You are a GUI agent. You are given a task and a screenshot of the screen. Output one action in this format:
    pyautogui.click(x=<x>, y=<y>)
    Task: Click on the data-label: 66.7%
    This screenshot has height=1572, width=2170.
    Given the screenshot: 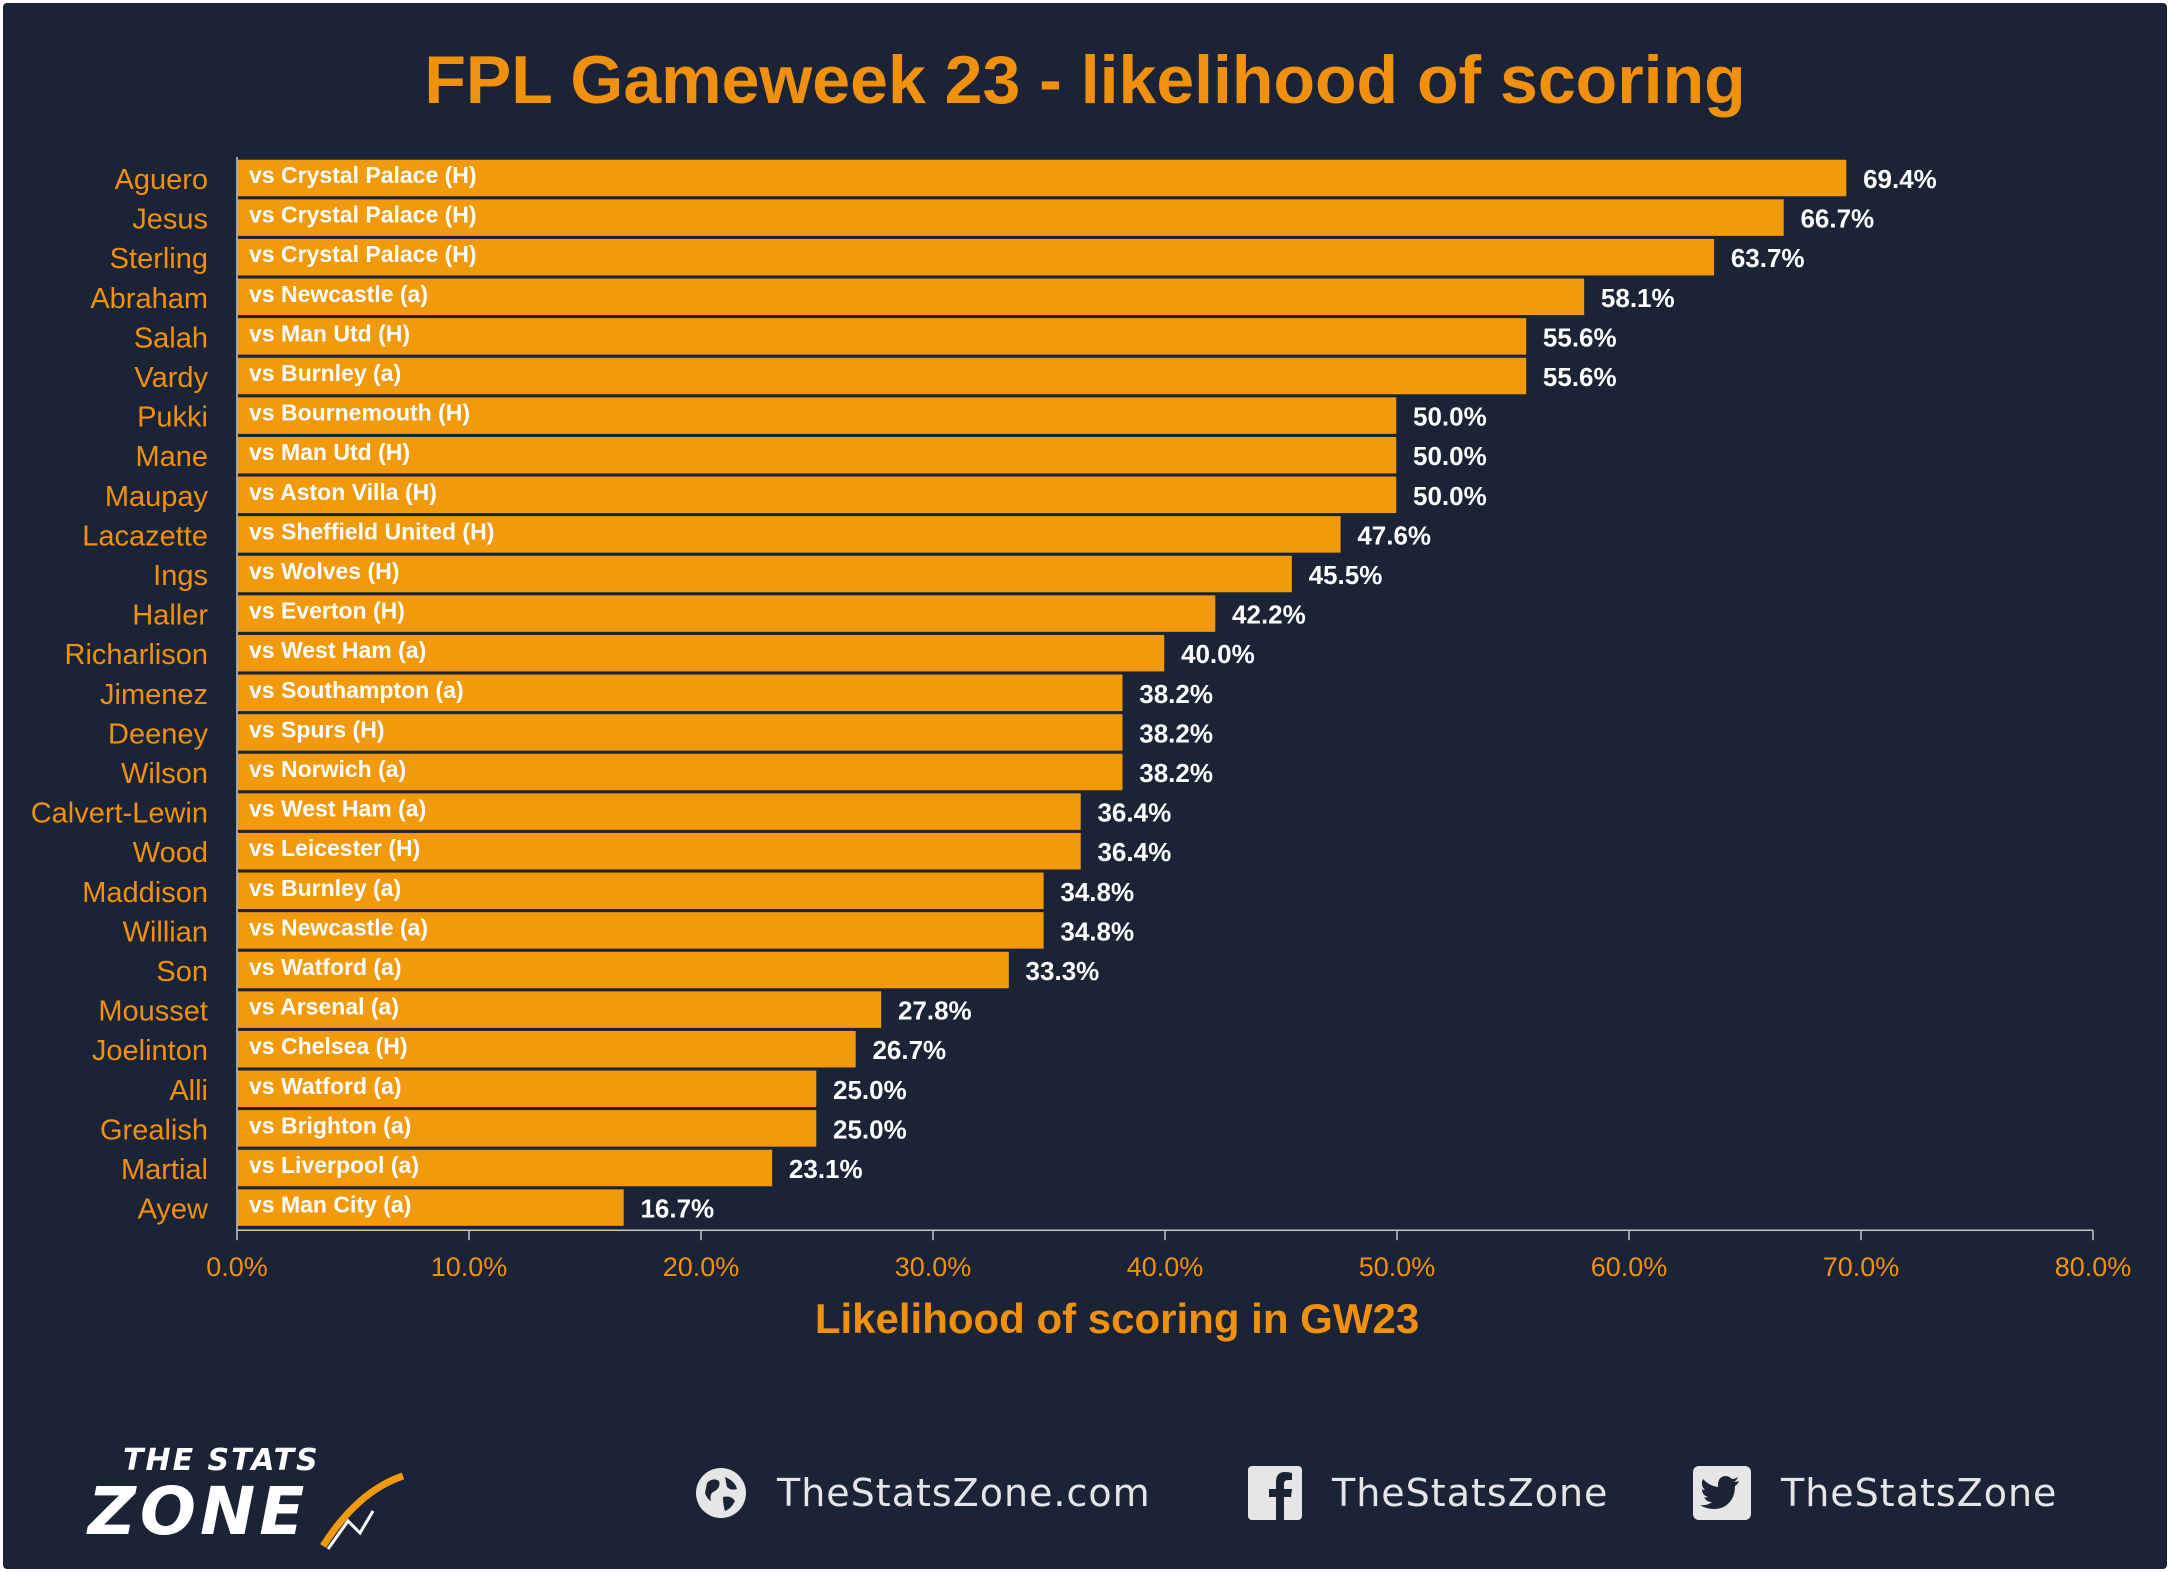 What is the action you would take?
    pyautogui.click(x=1837, y=219)
    